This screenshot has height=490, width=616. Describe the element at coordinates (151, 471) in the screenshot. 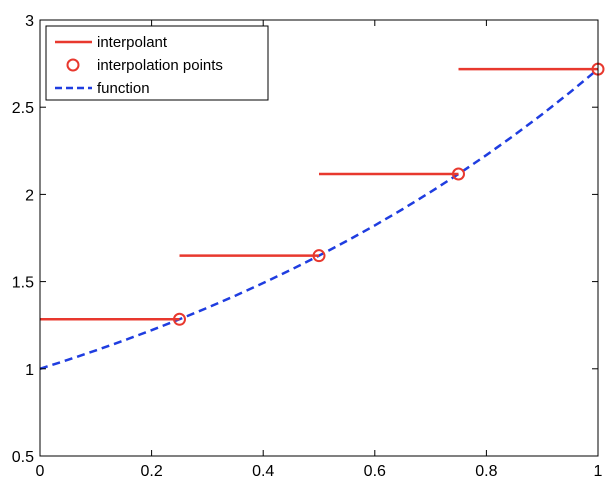

I see `x-tick-label: 0.2` at that location.